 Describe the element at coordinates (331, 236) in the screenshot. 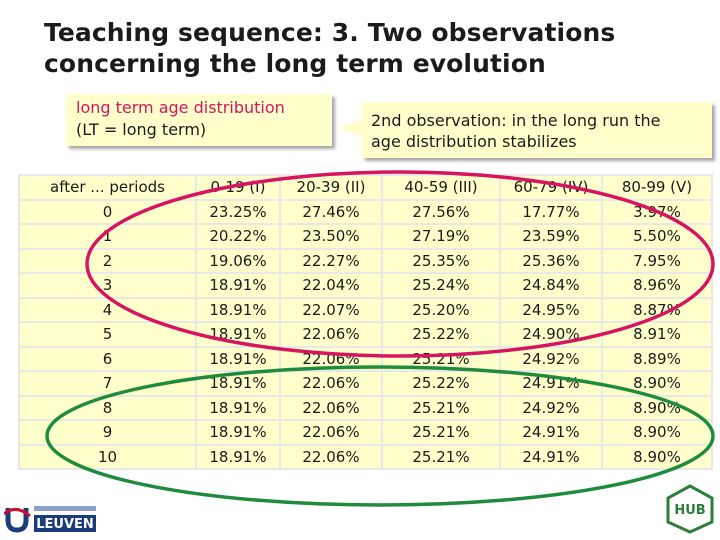

I see `percentage-cell: 23.50%` at that location.